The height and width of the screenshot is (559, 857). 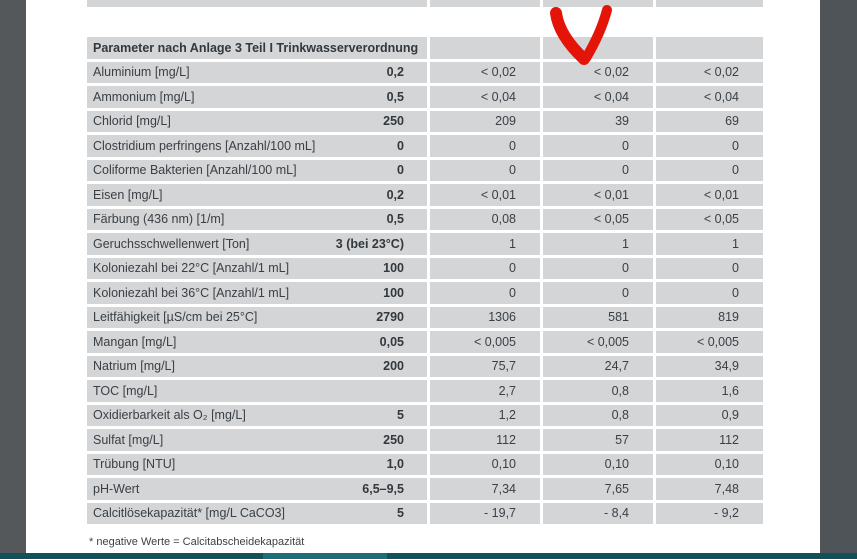 I want to click on table-row: Calcitlösekapazität* [mg/L CaCO3] 5, so click(x=257, y=513).